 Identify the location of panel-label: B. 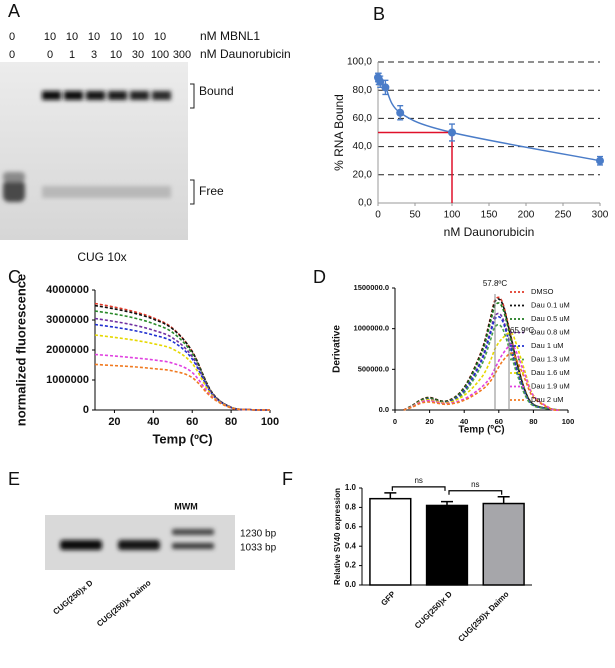
(379, 14).